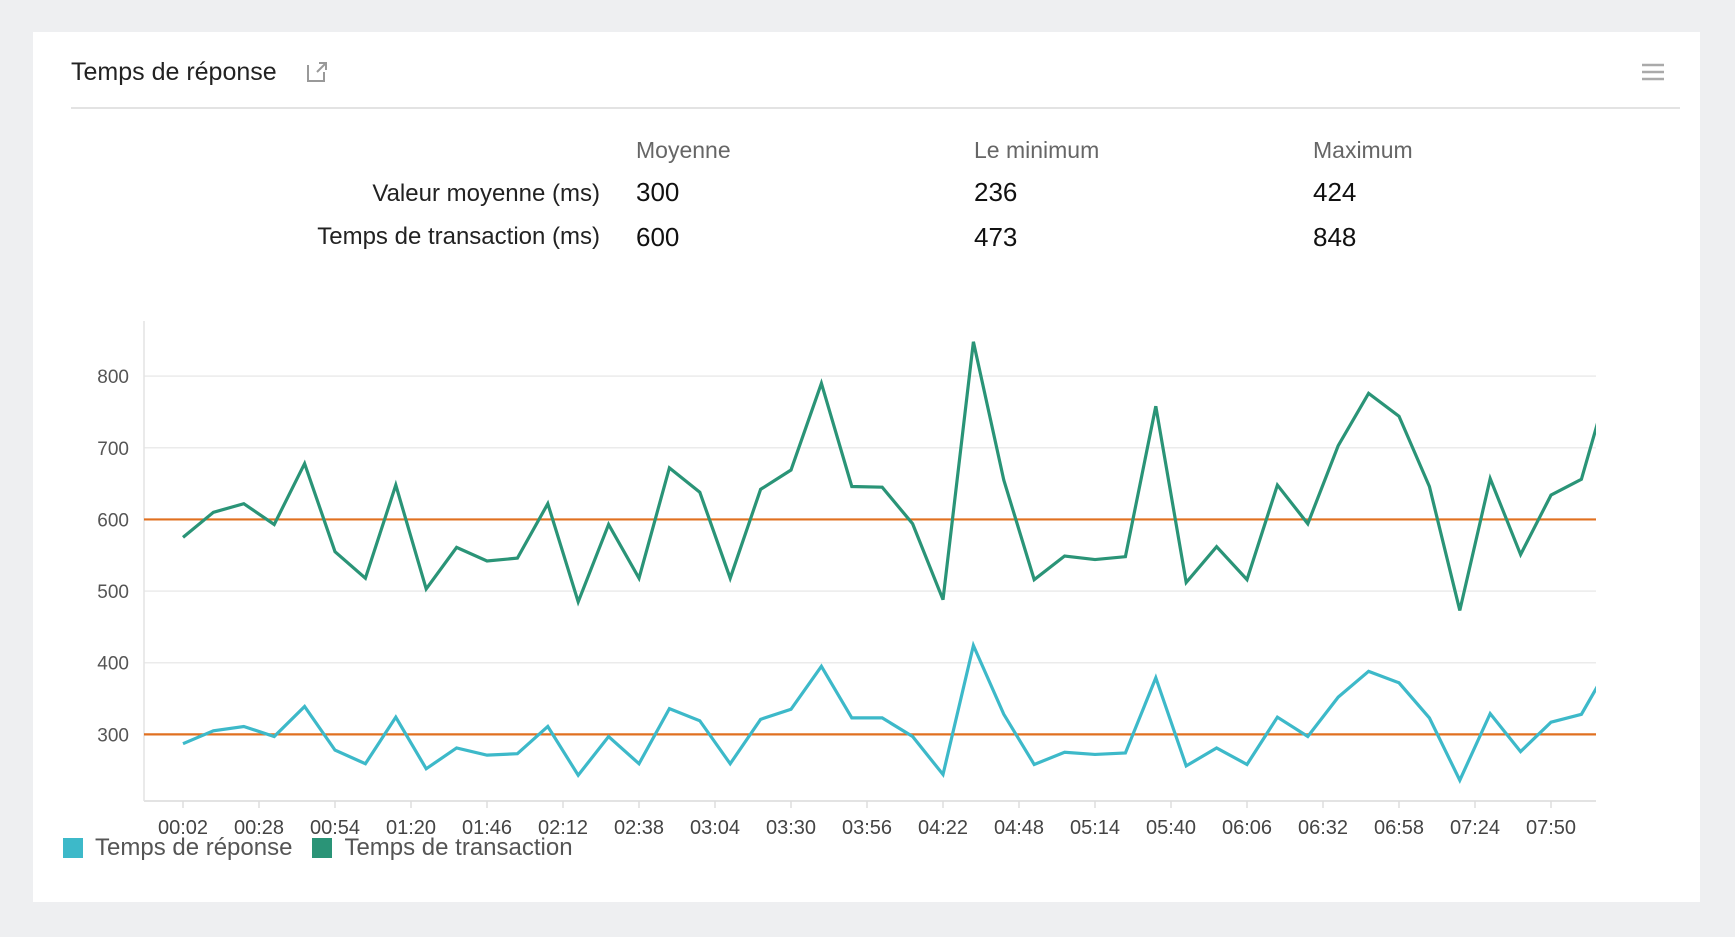  Describe the element at coordinates (486, 193) in the screenshot. I see `row-label: Valeur moyenne (ms)` at that location.